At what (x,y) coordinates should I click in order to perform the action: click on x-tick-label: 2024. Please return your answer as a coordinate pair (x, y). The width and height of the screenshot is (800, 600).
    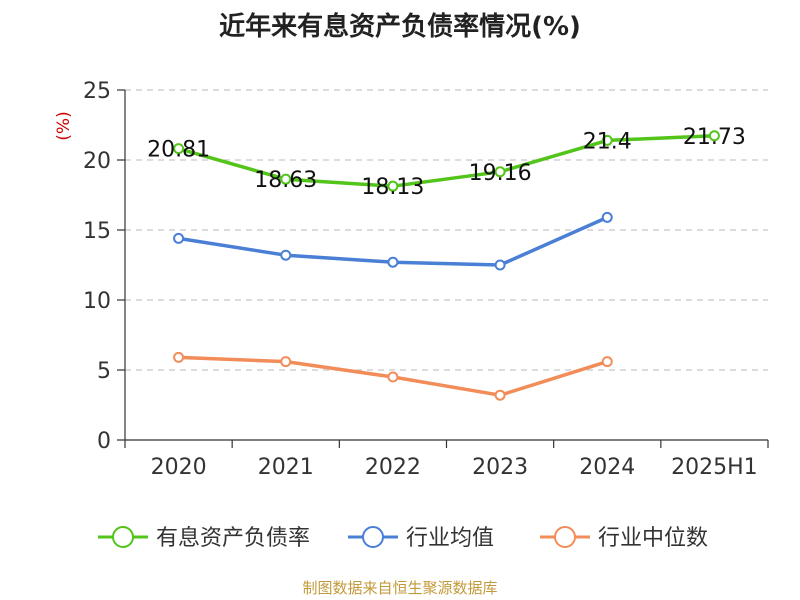
    Looking at the image, I should click on (607, 467).